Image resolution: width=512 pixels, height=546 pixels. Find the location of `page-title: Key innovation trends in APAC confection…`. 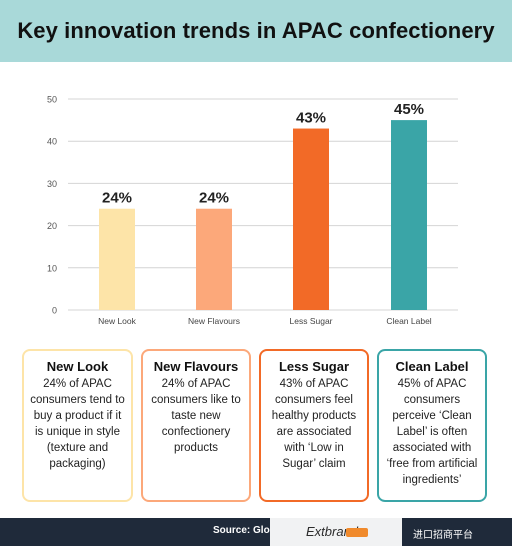

page-title: Key innovation trends in APAC confection… is located at coordinates (256, 30).